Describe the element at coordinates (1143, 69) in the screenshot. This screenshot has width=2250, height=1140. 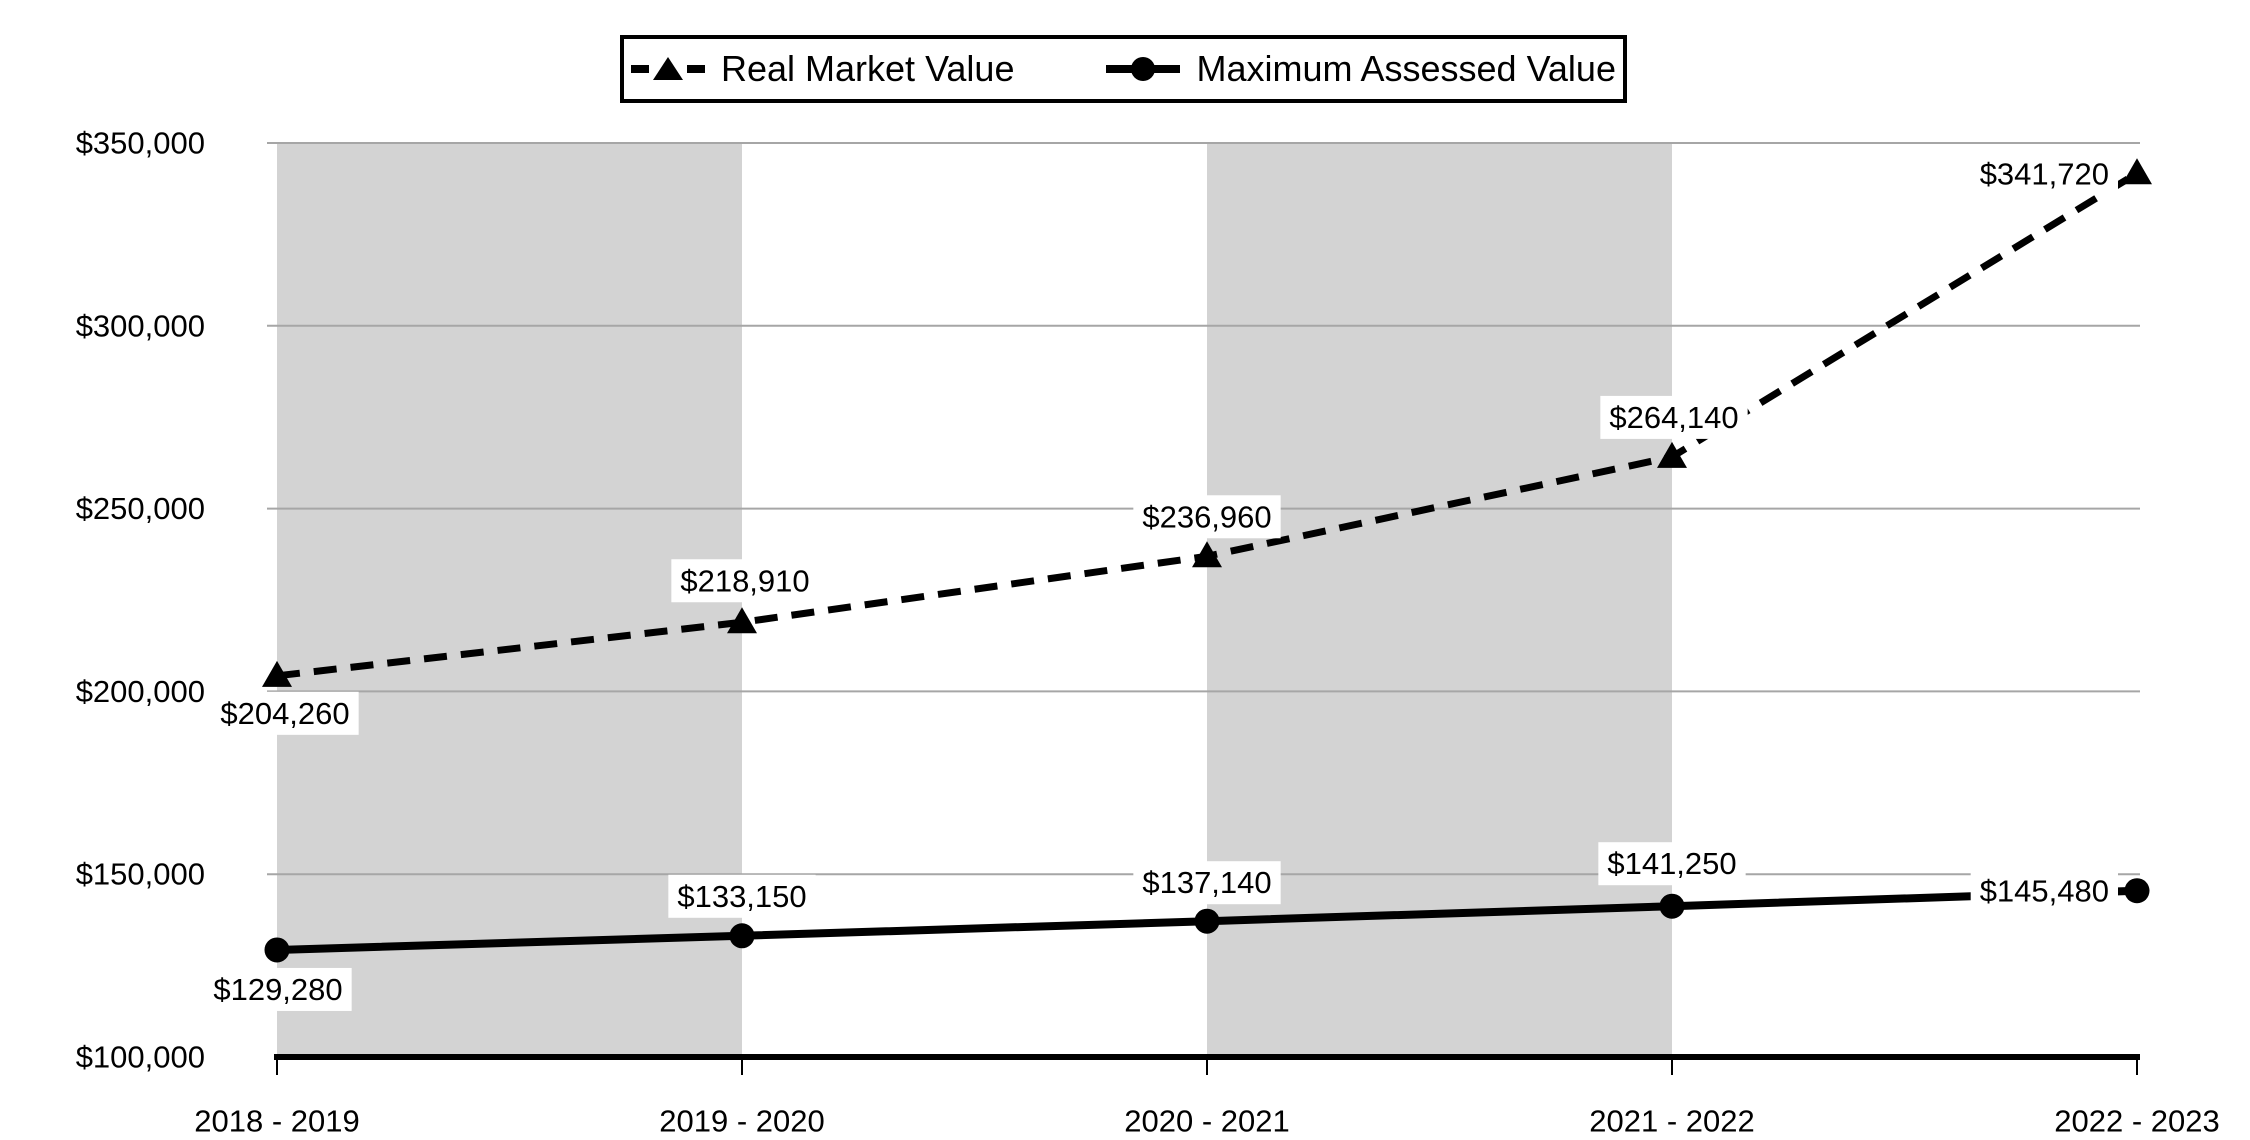
I see `solid-line-circle-legend-icon` at that location.